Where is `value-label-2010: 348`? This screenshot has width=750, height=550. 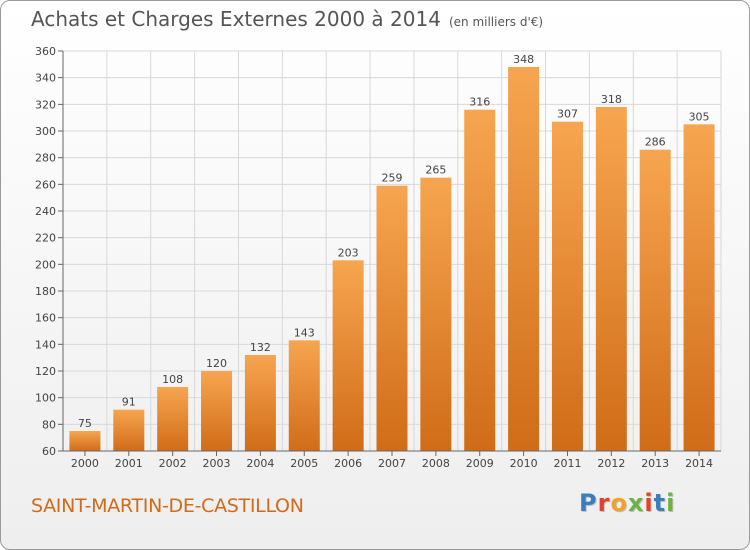
value-label-2010: 348 is located at coordinates (523, 59).